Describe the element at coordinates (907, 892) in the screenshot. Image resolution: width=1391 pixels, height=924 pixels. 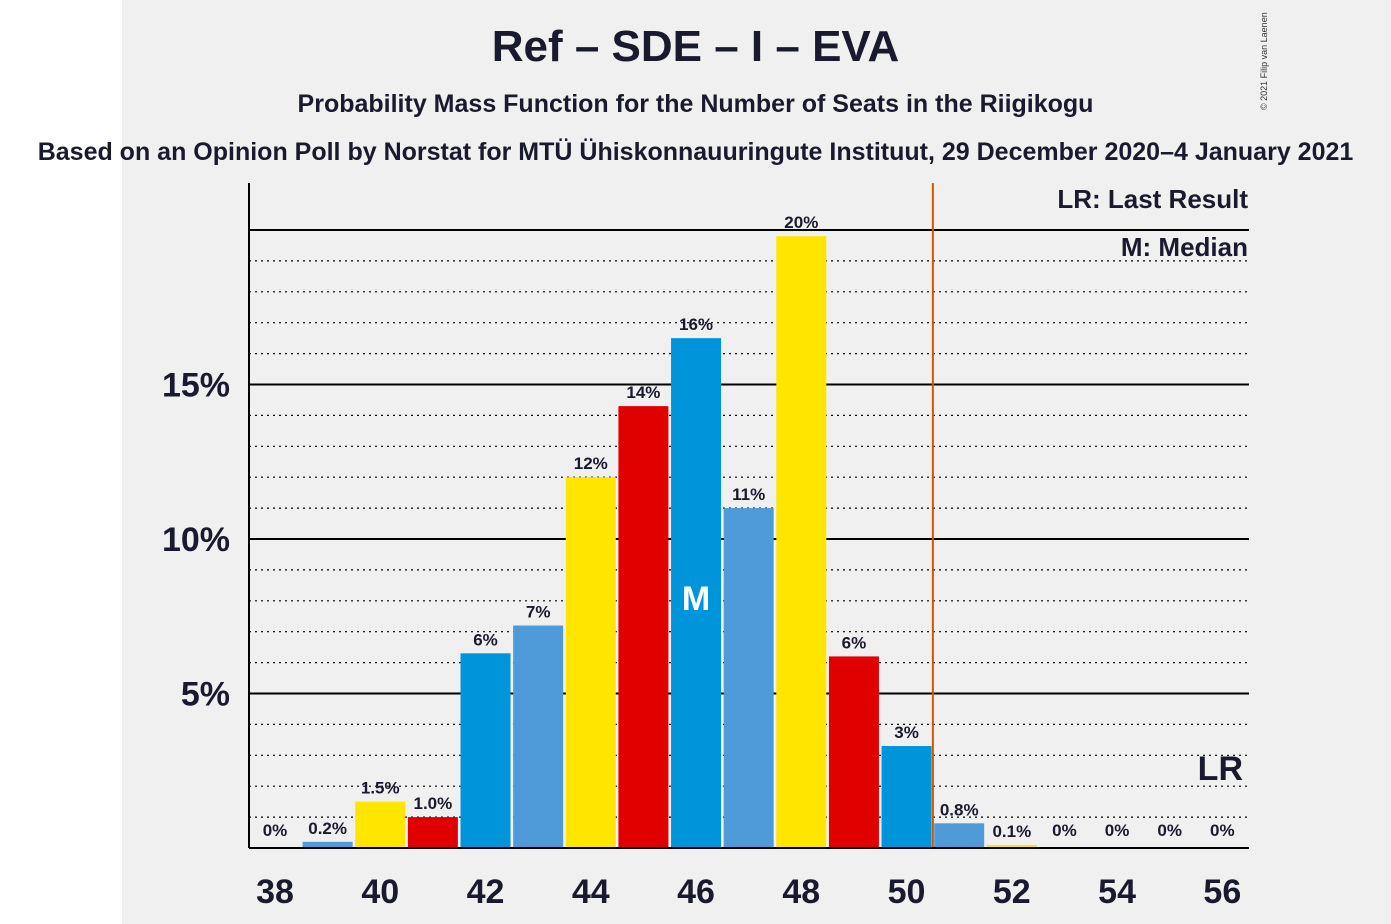
I see `x-tick-label: 50` at that location.